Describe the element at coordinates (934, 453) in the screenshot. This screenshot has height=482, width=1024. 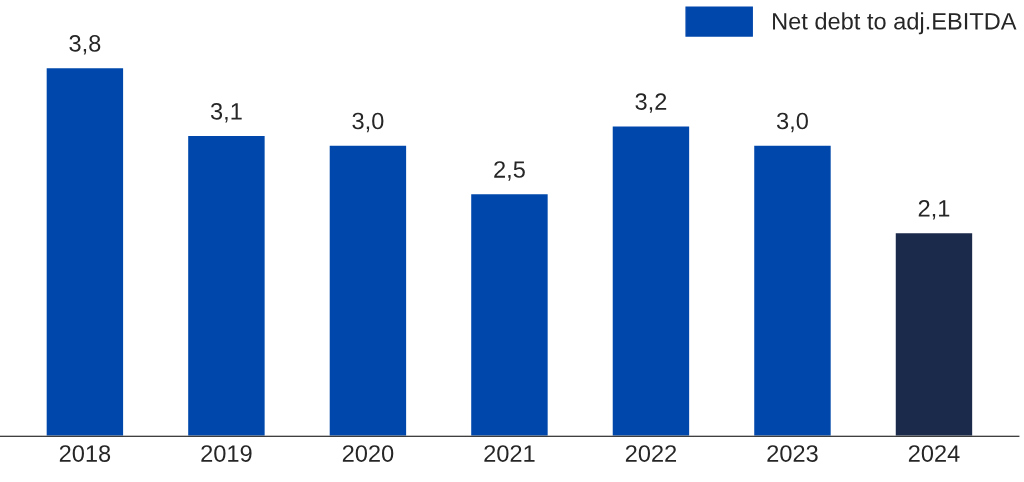
I see `x-tick-label: 2024` at that location.